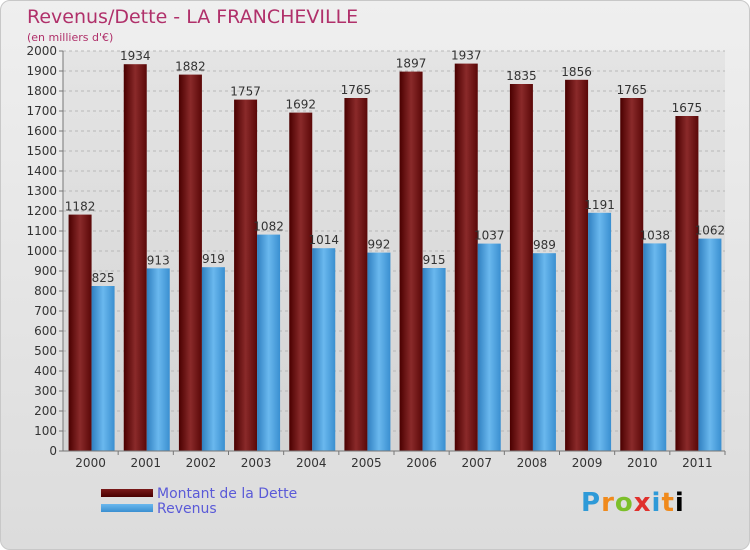 The width and height of the screenshot is (750, 550). I want to click on chart-subtitle: (en milliers d'€), so click(70, 37).